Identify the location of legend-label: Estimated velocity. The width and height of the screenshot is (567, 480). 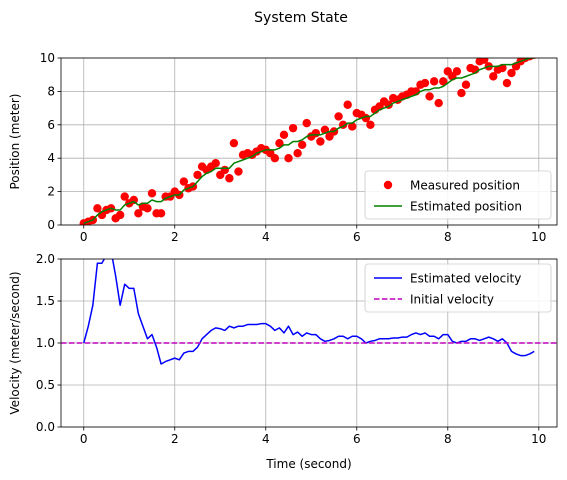
(465, 279).